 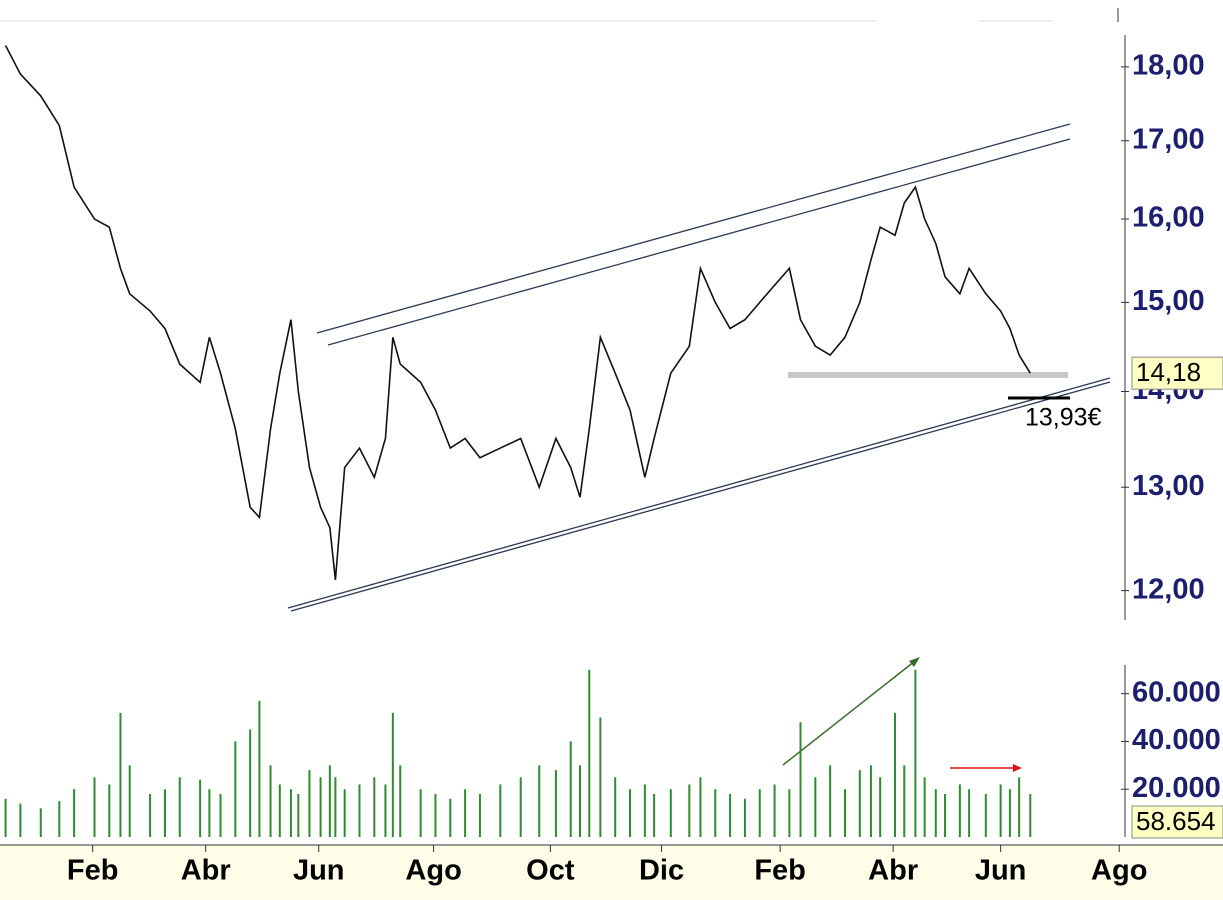 I want to click on x-tick-label: Dic, so click(x=661, y=871).